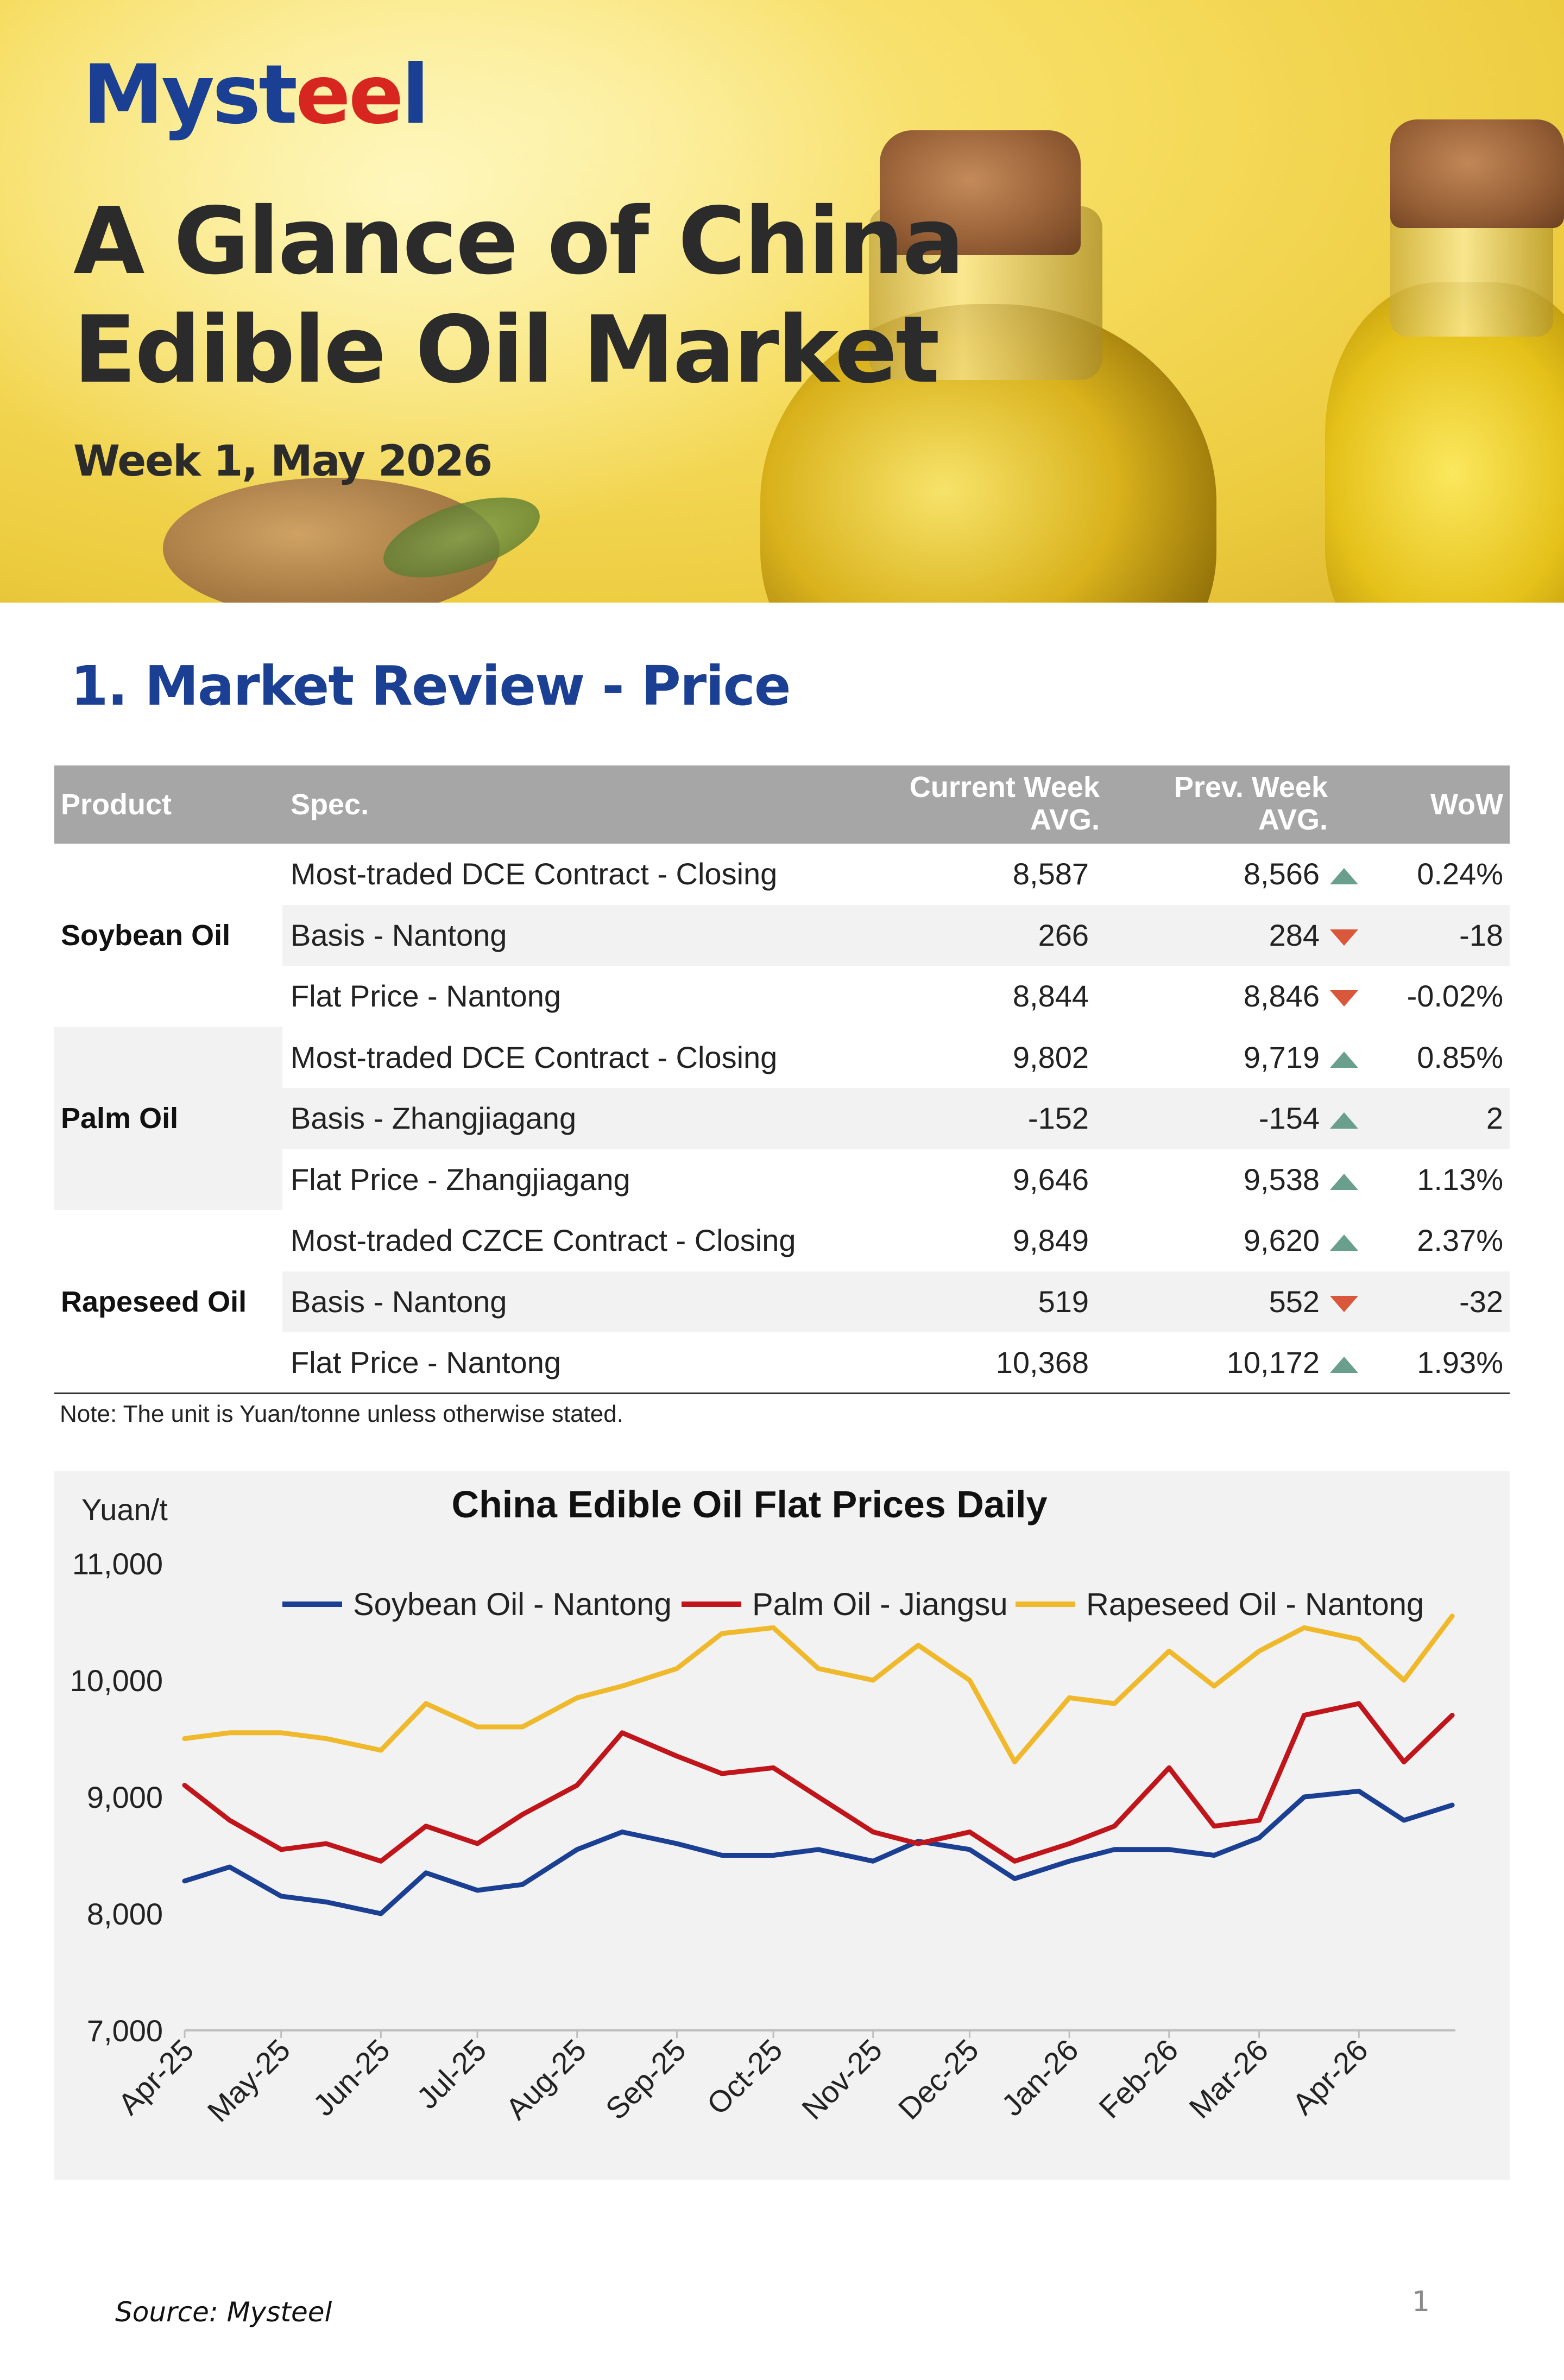  I want to click on report-title-line2: Edible Oil Market, so click(506, 350).